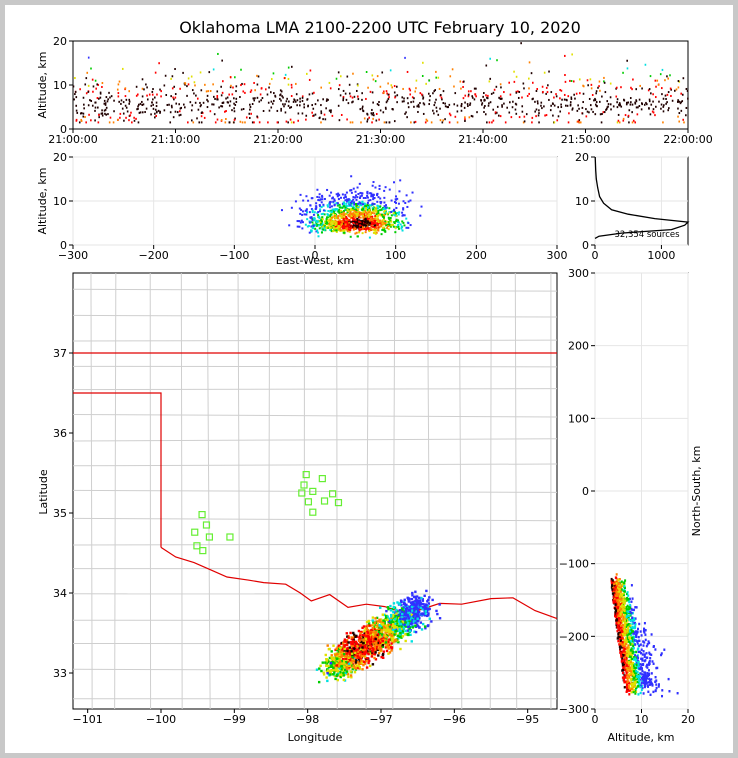  What do you see at coordinates (60, 41) in the screenshot?
I see `time-height-ytick-label: 20` at bounding box center [60, 41].